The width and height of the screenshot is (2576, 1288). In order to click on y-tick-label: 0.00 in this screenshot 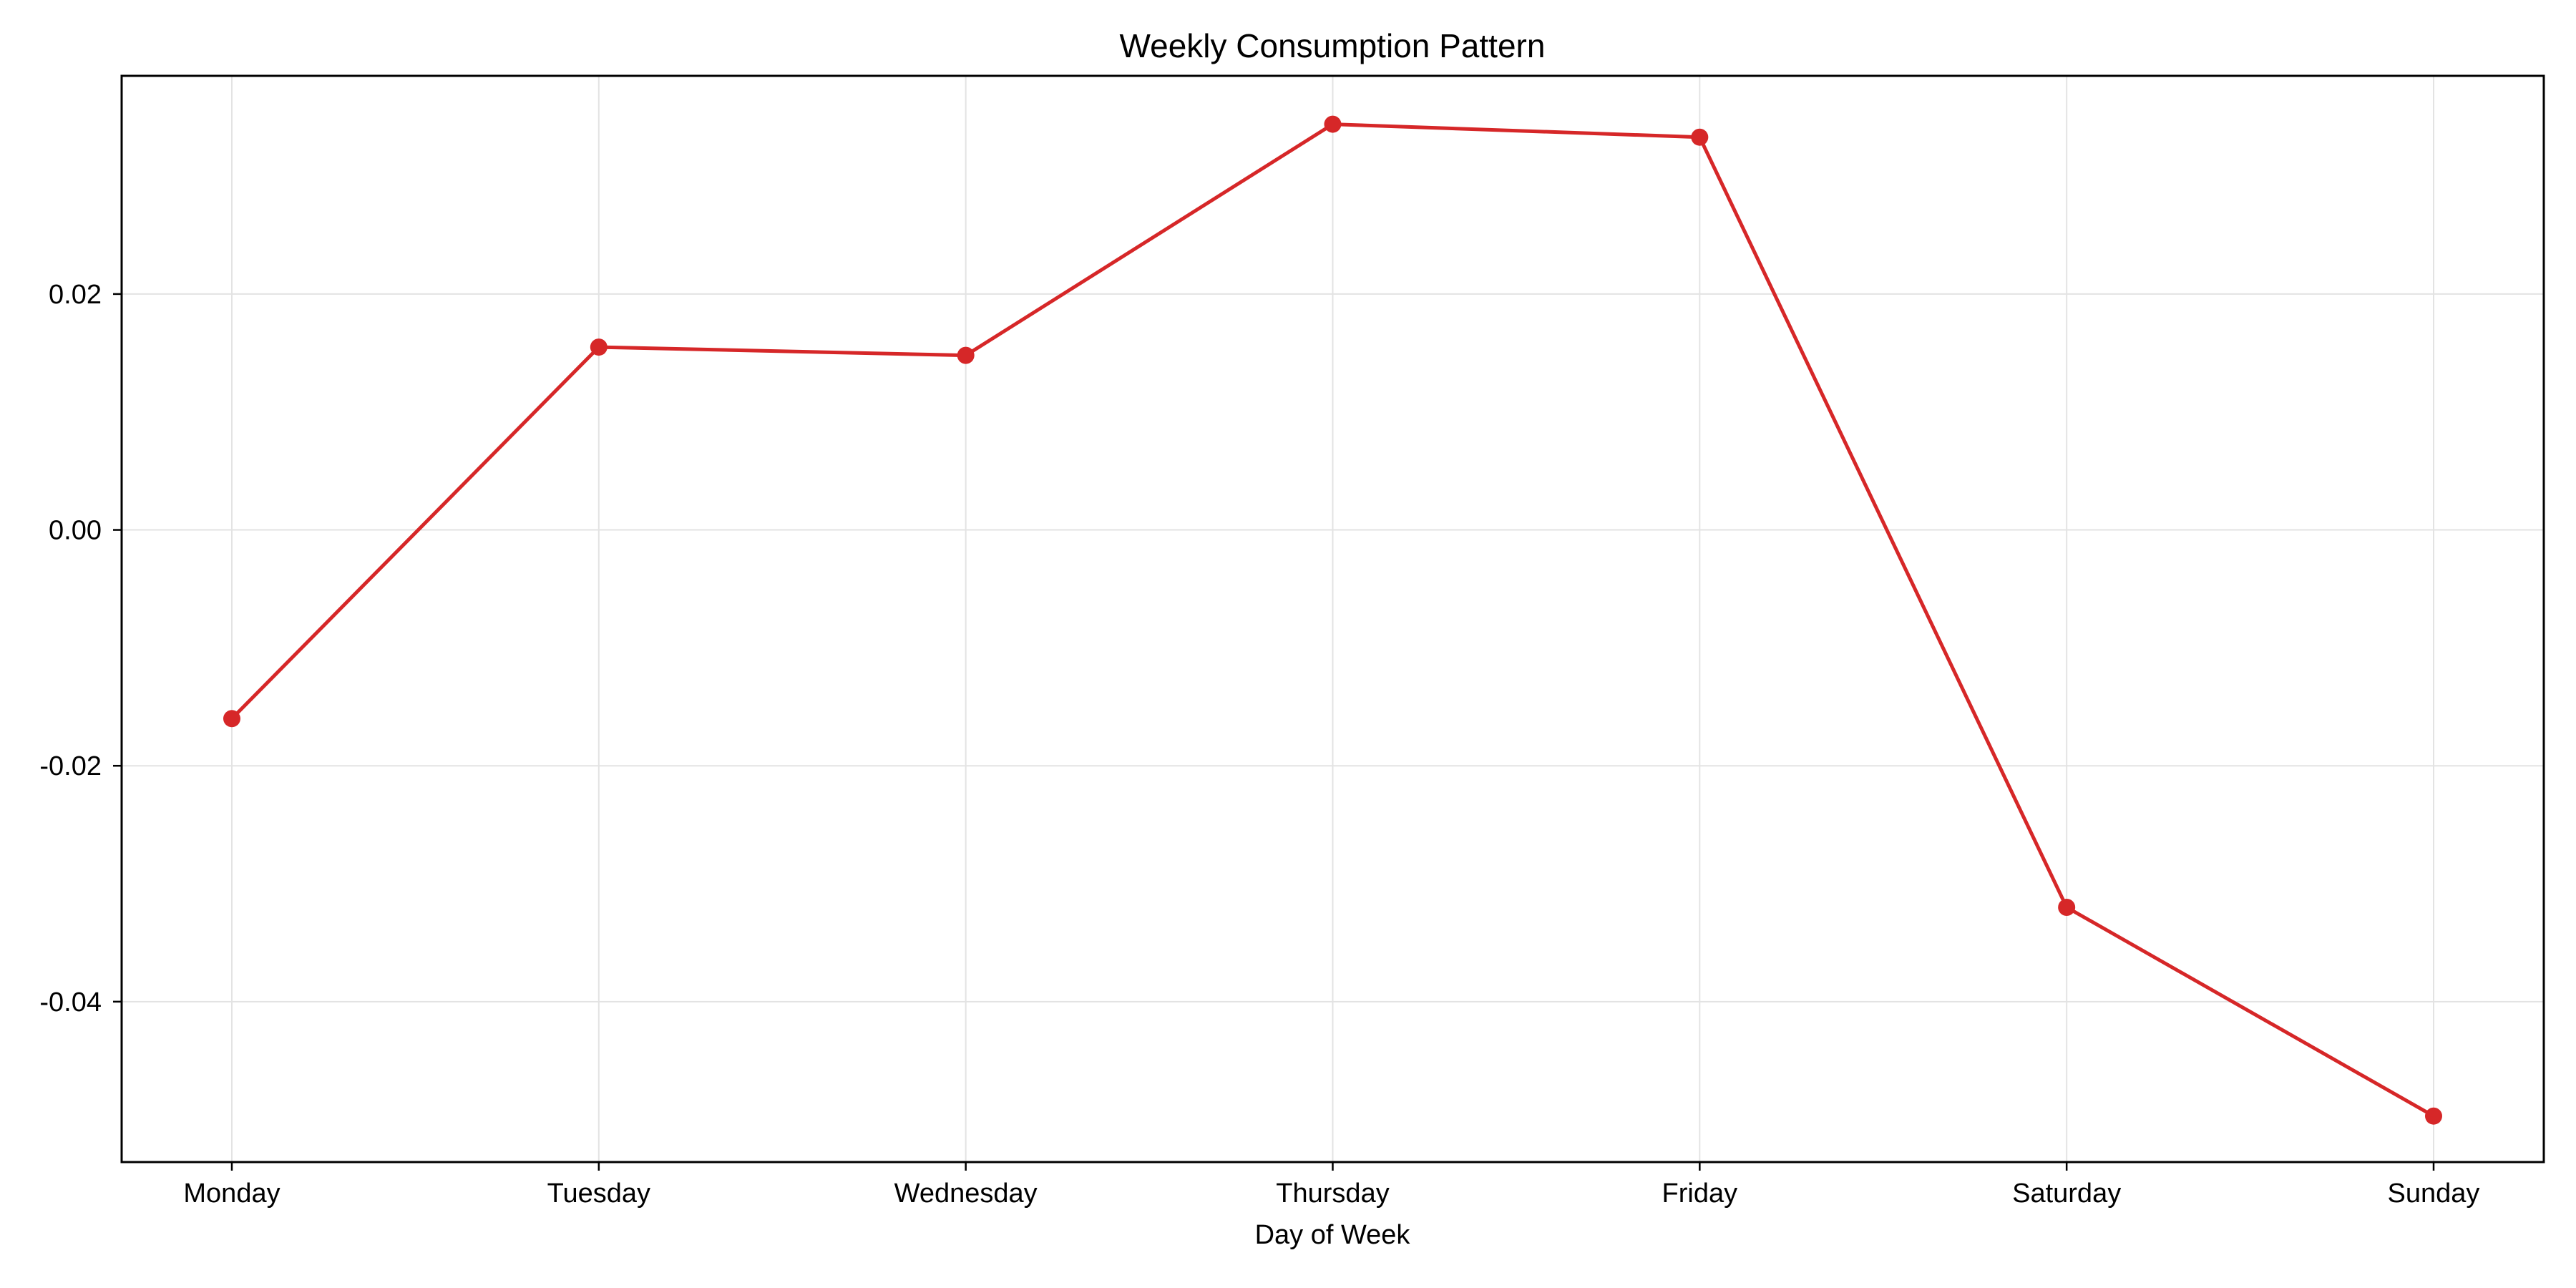, I will do `click(75, 531)`.